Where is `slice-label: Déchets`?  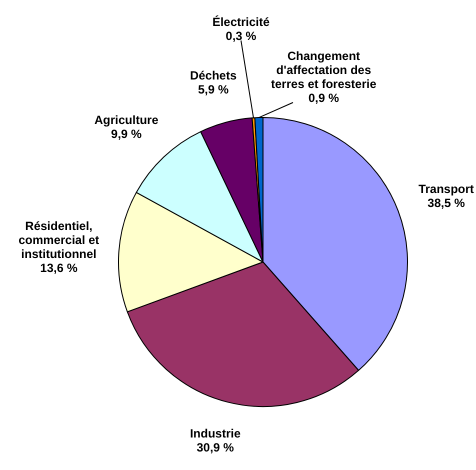
slice-label: Déchets is located at coordinates (213, 75).